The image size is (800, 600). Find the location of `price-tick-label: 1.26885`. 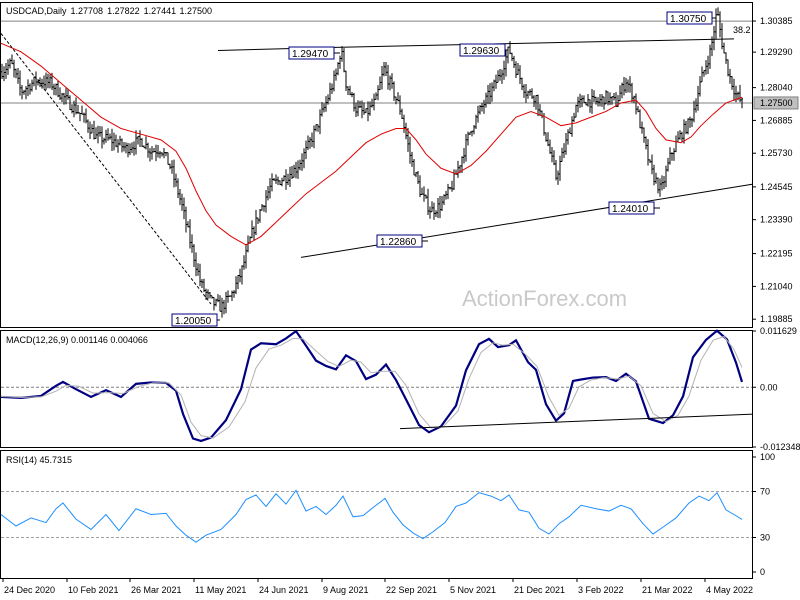

price-tick-label: 1.26885 is located at coordinates (776, 120).